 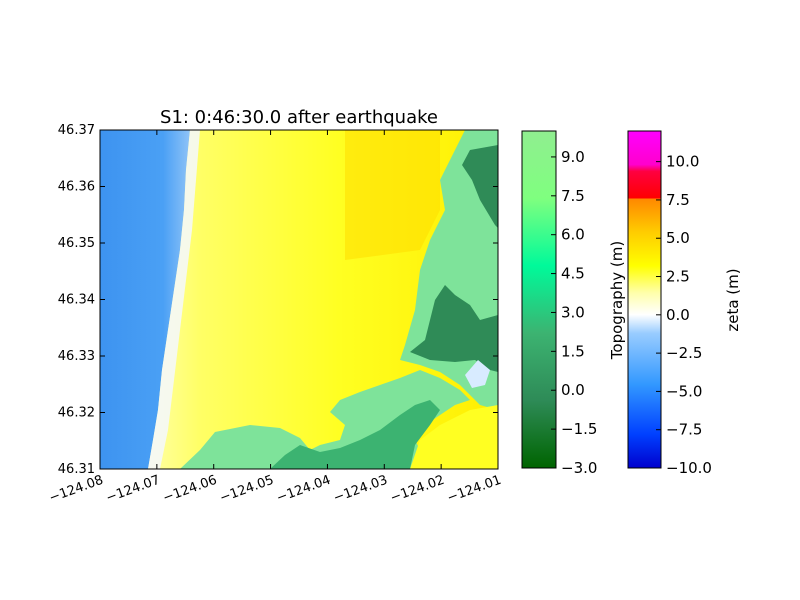 What do you see at coordinates (145, 299) in the screenshot?
I see `ocean-region` at bounding box center [145, 299].